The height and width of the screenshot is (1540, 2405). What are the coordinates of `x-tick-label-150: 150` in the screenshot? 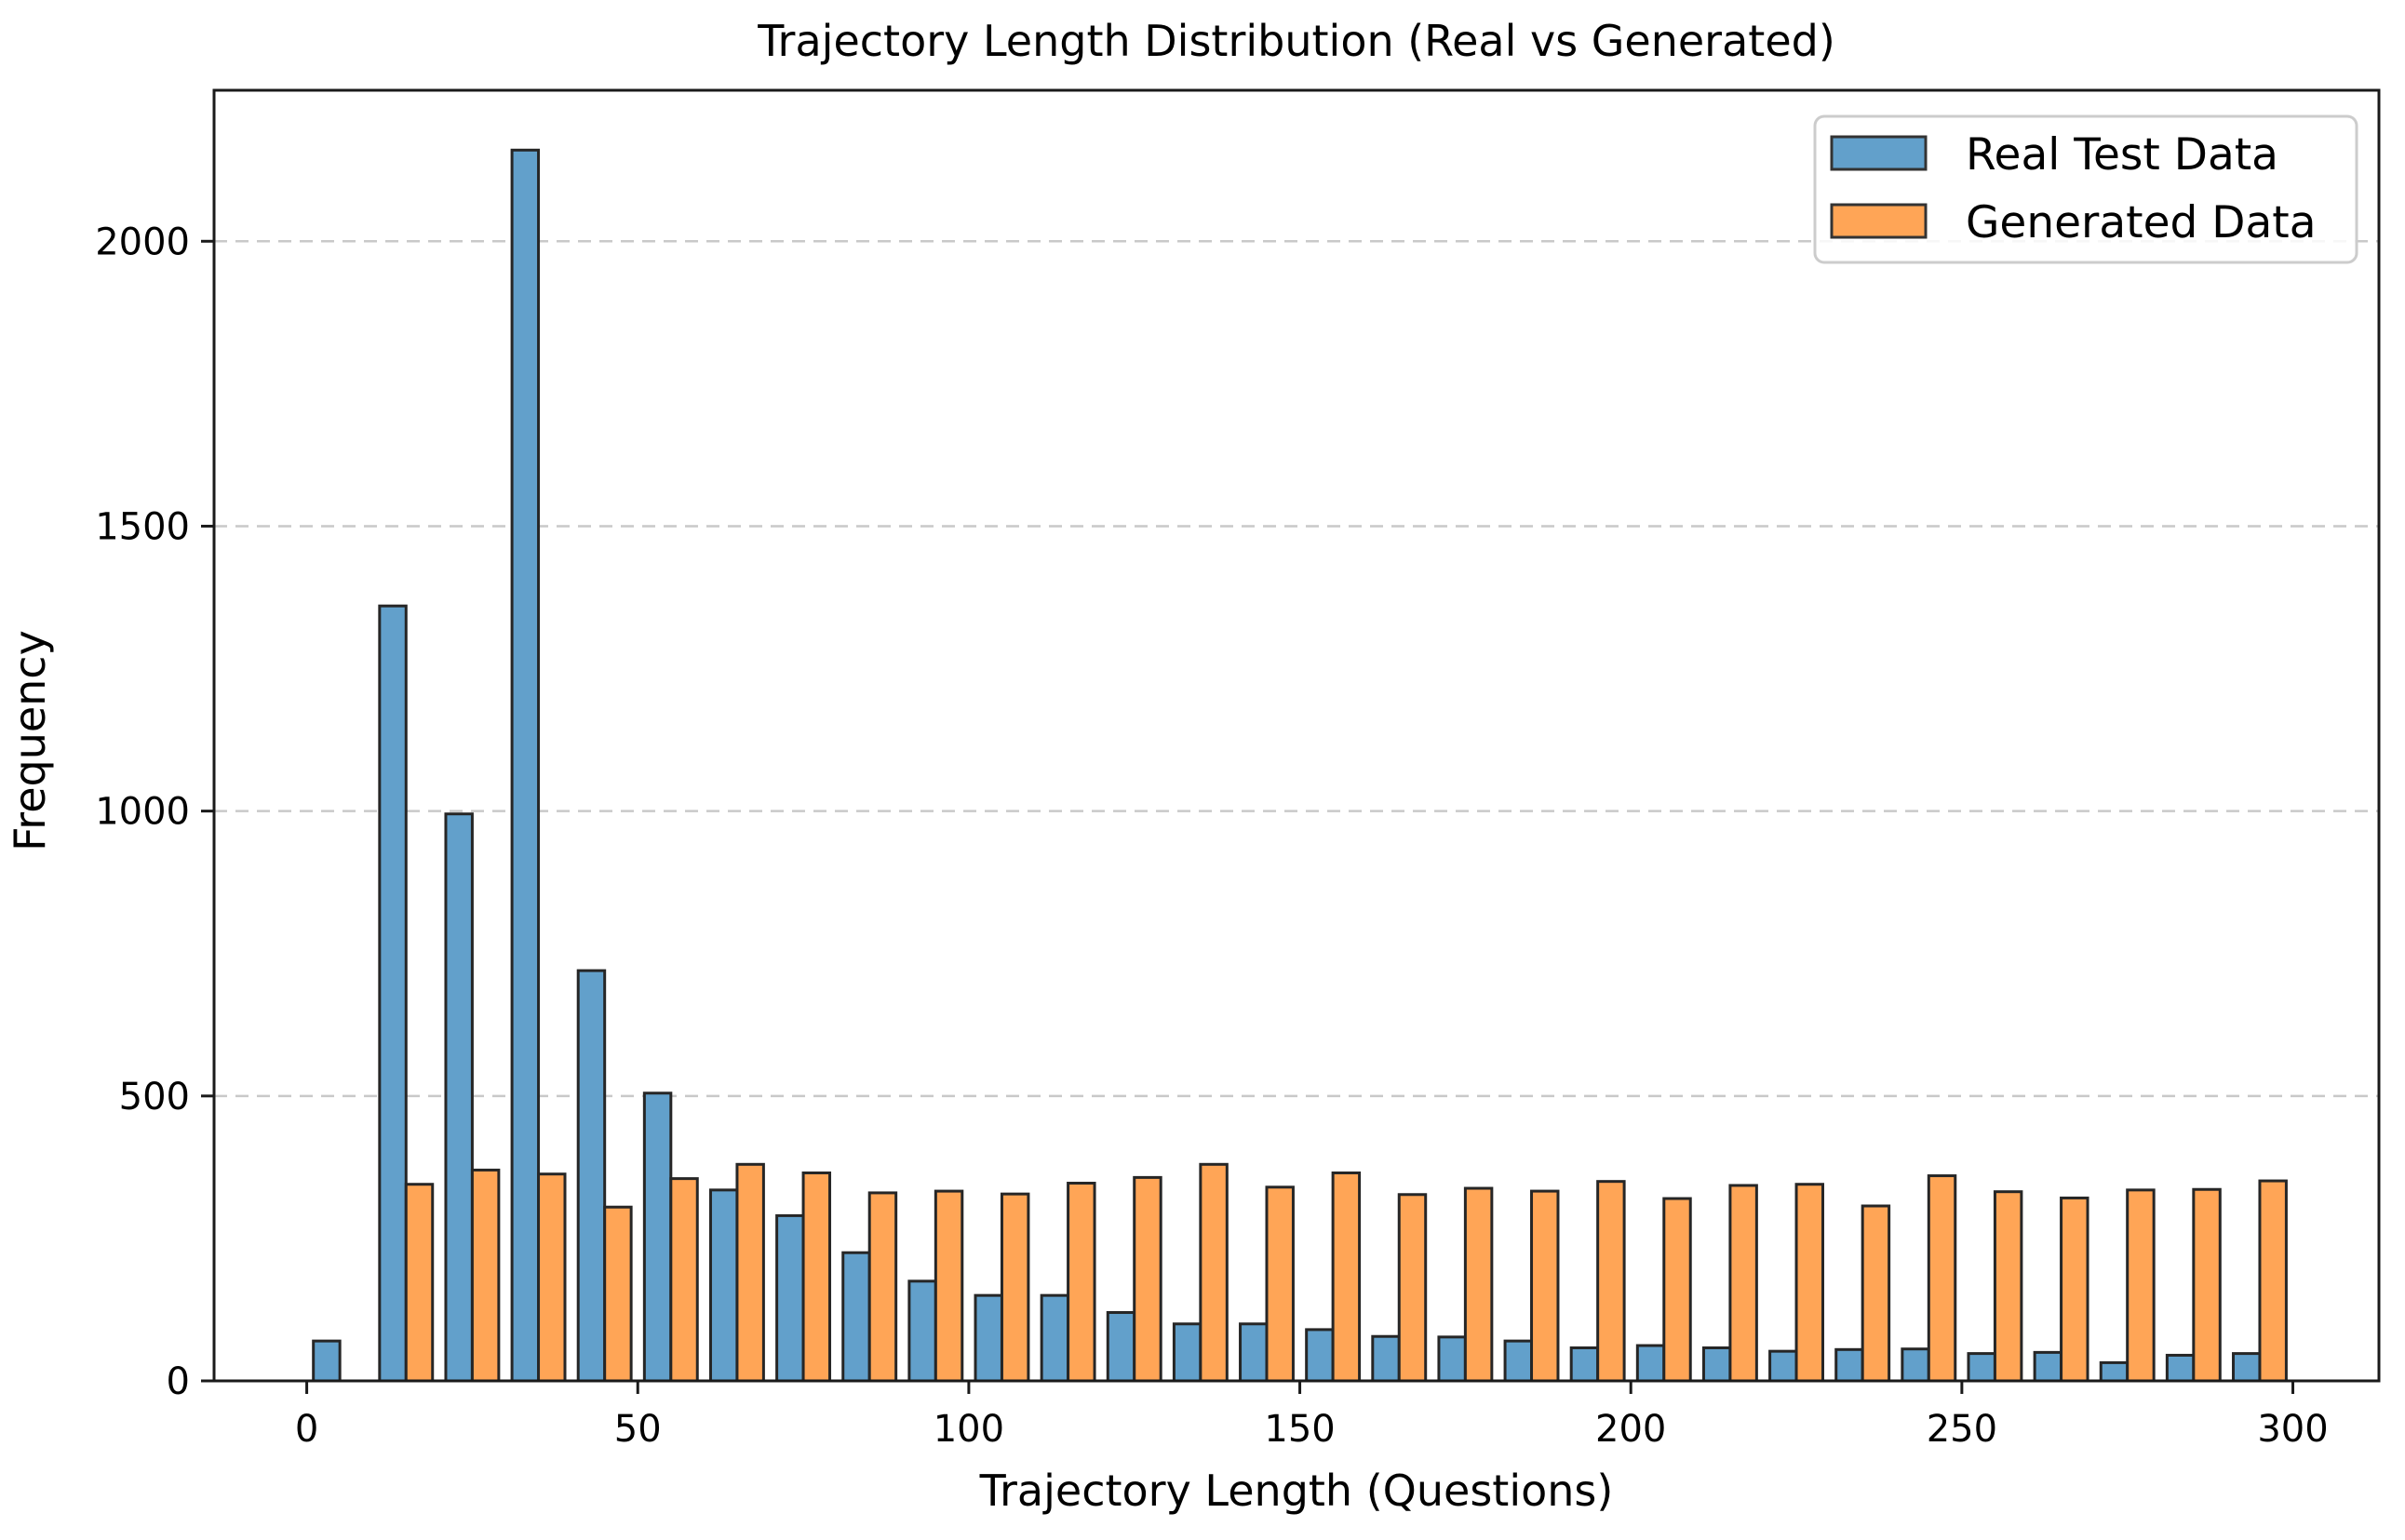 It's located at (1299, 1429).